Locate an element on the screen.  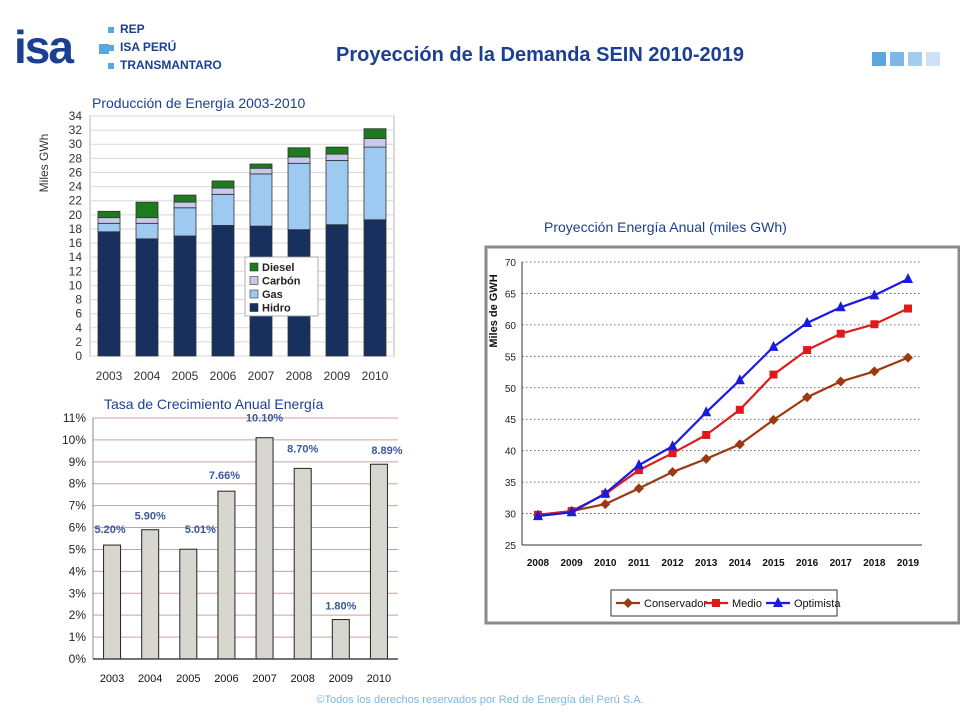
production-y-axis-label: Miles GWh is located at coordinates (44, 163).